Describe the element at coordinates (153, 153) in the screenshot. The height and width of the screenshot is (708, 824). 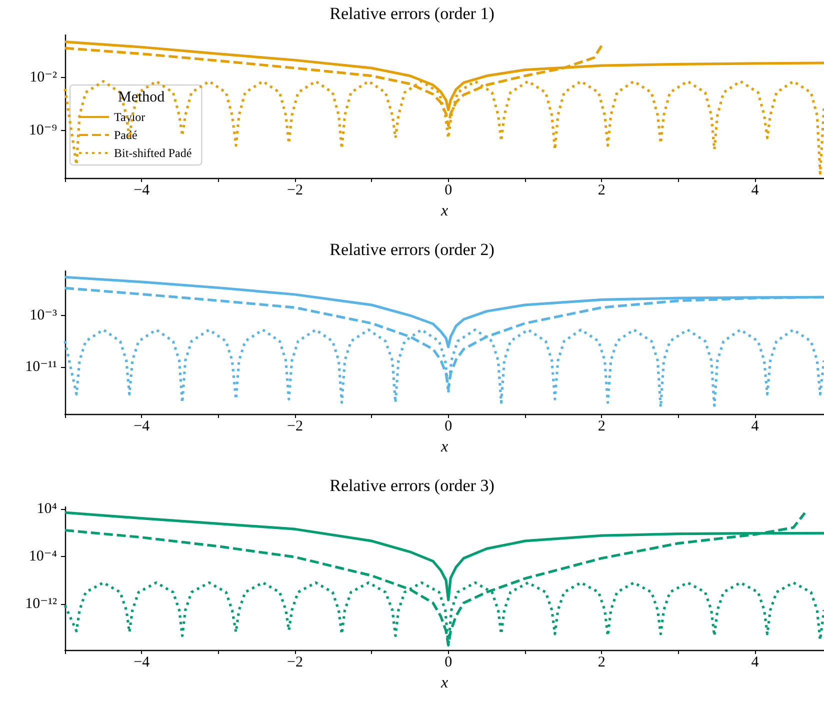
I see `legend-label: Bit-shifted Padé` at that location.